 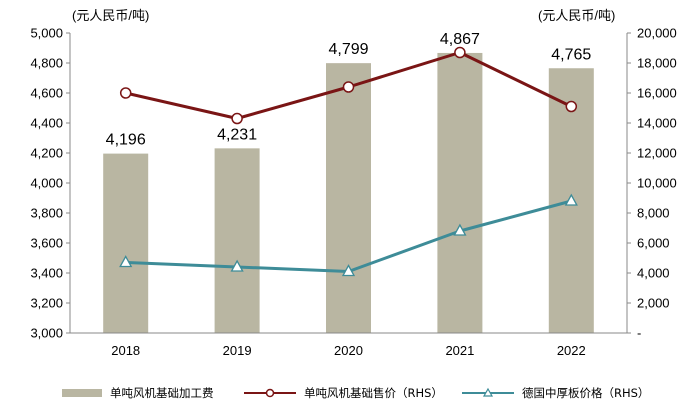 I want to click on right-tick-label: 2,000, so click(x=653, y=303).